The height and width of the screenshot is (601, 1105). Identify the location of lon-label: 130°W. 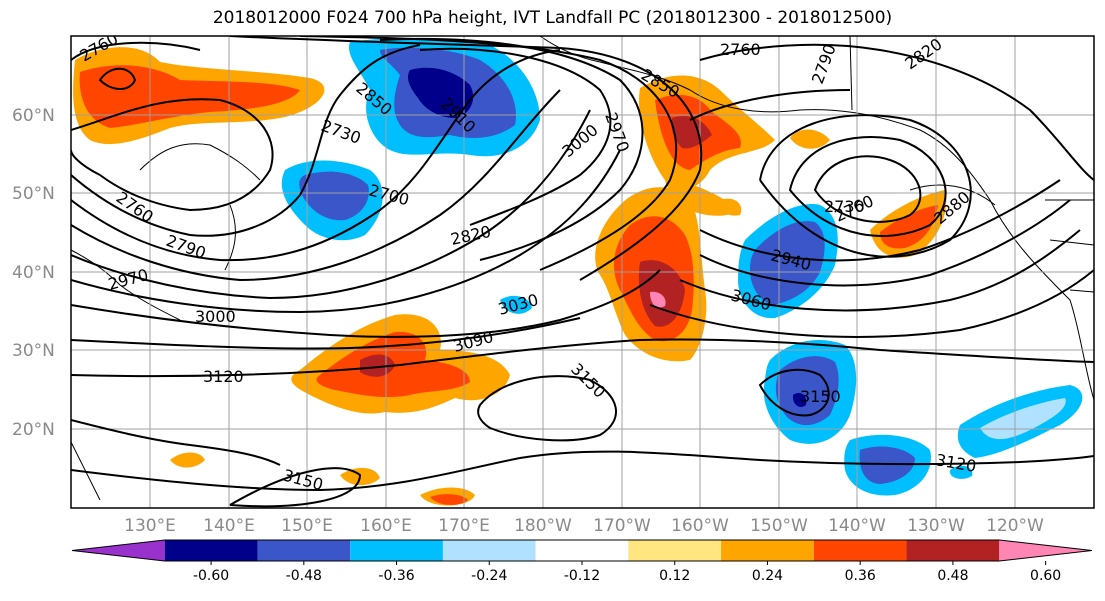
(936, 526).